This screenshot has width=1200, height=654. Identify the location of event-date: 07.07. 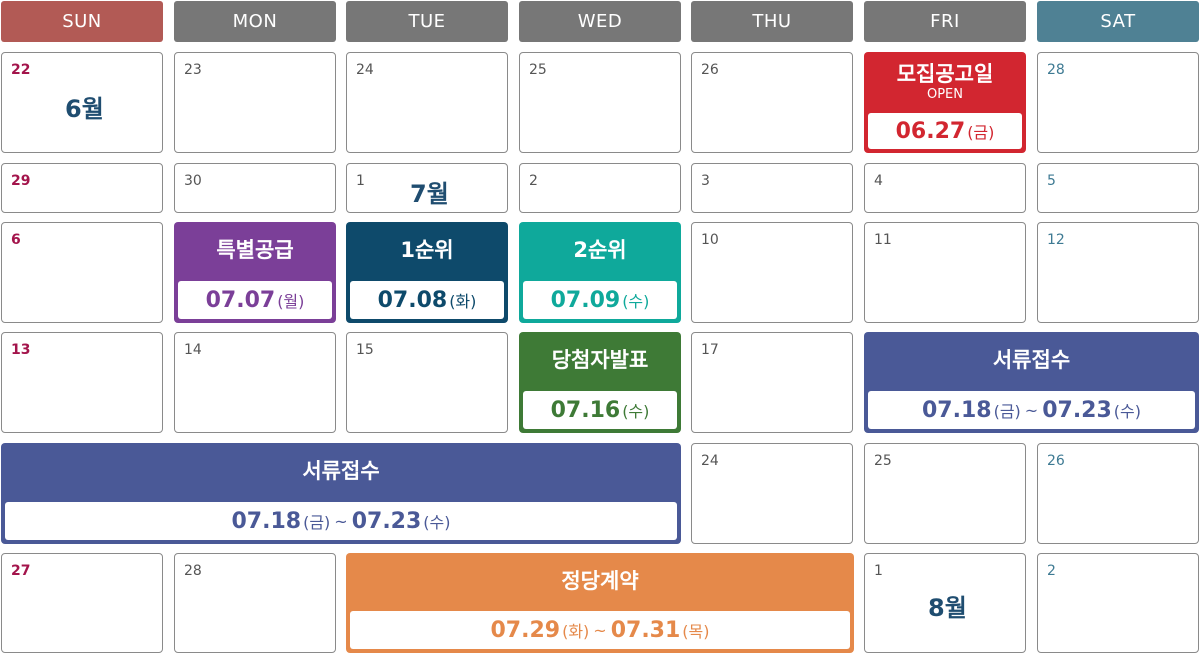
(240, 300).